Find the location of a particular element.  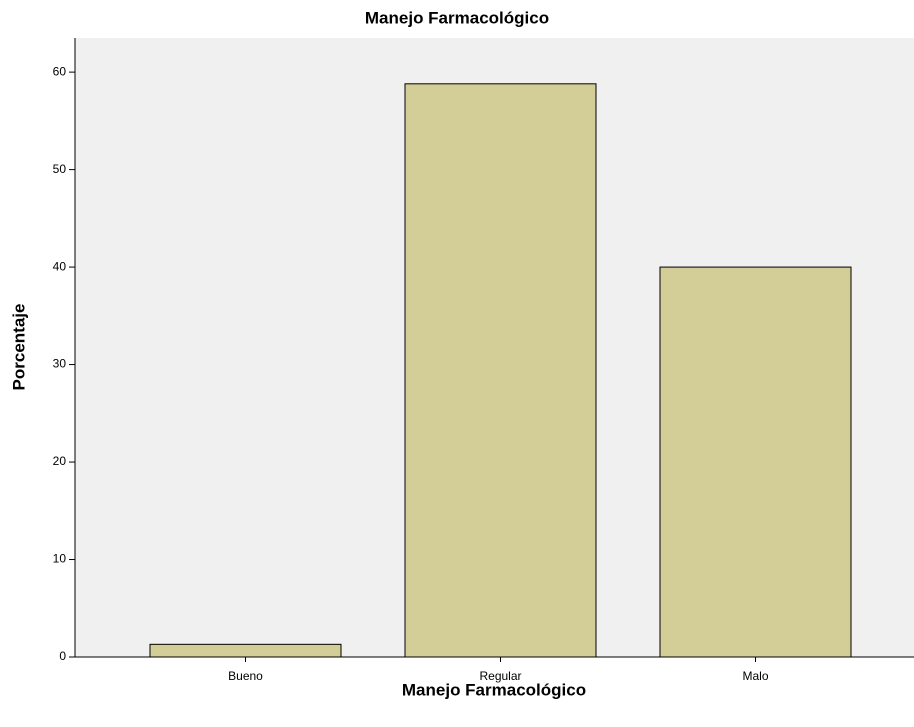

y-tick-label: 40 is located at coordinates (60, 266).